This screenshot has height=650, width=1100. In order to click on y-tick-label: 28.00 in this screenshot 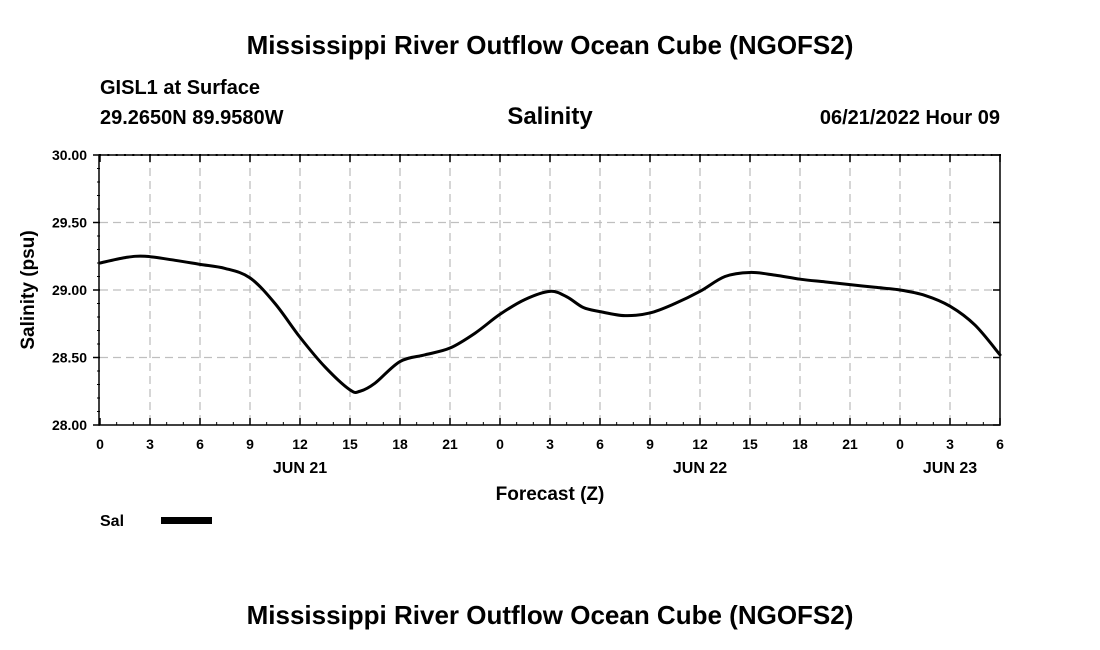, I will do `click(69, 425)`.